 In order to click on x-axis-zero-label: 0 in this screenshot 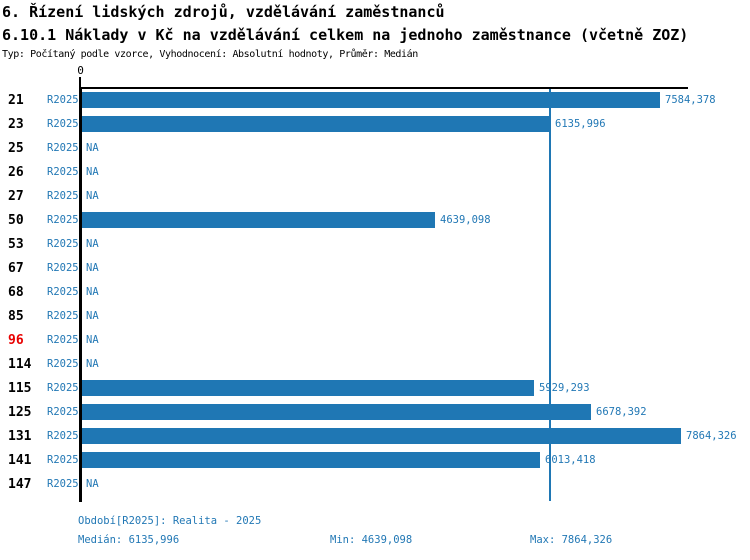, I will do `click(80, 70)`.